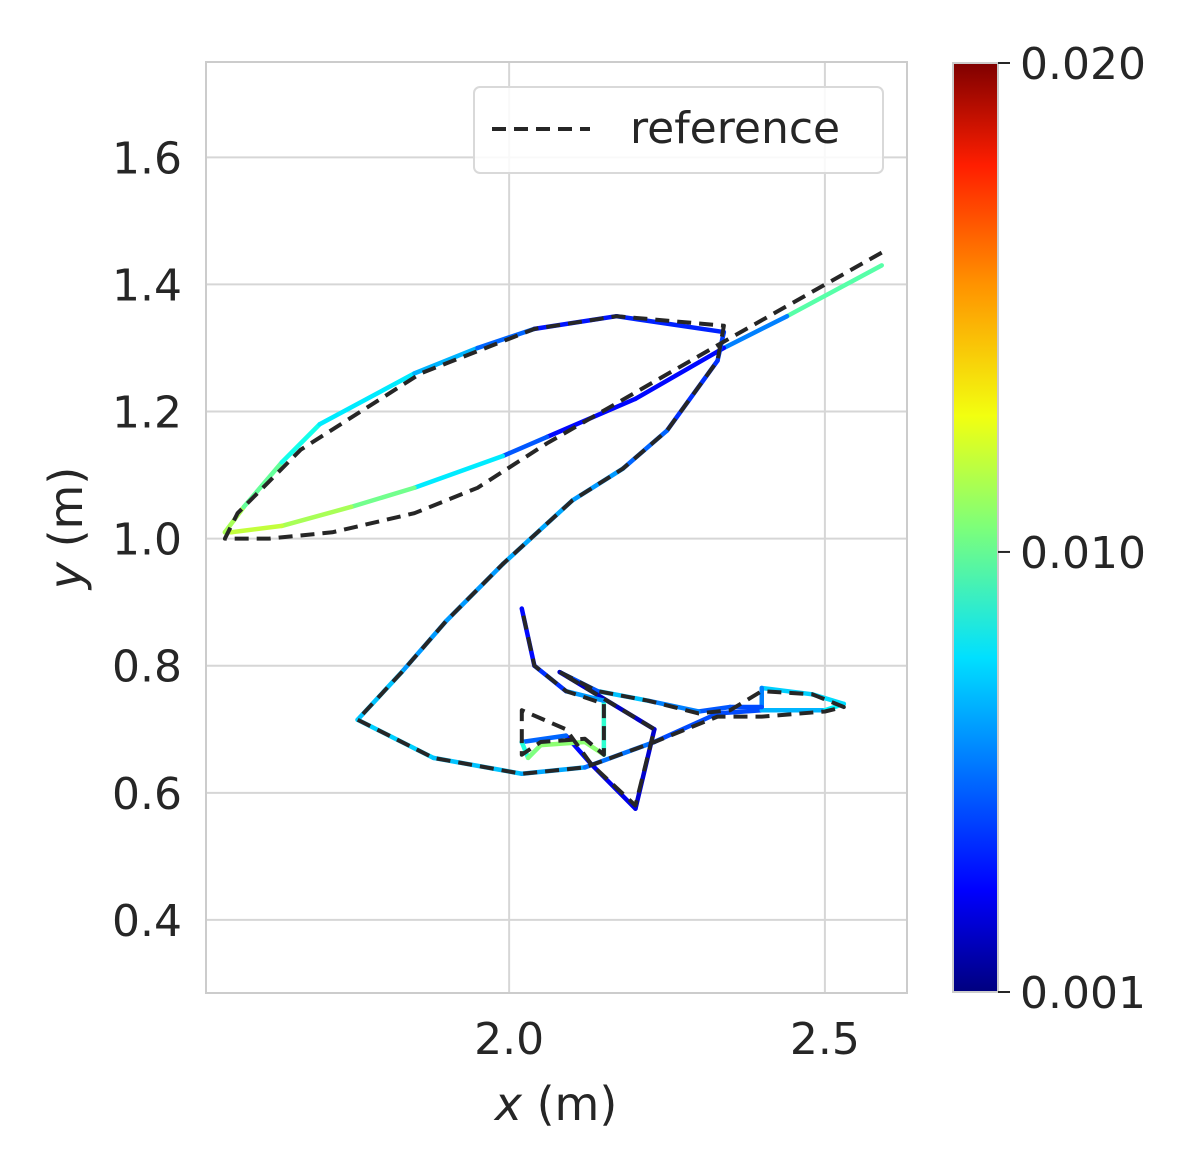 The height and width of the screenshot is (1167, 1196). What do you see at coordinates (66, 529) in the screenshot?
I see `y-axis-title: y (m)` at bounding box center [66, 529].